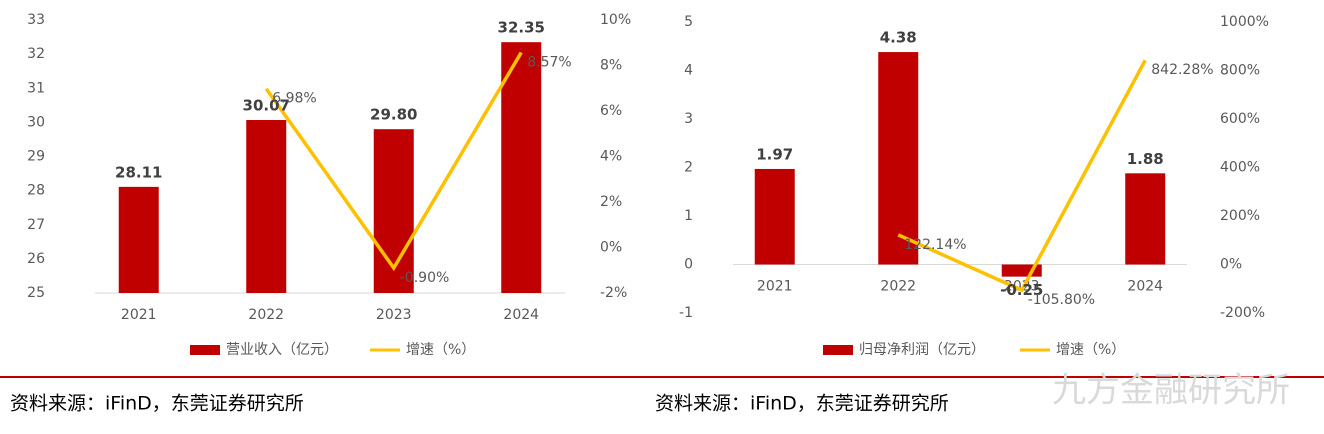 The height and width of the screenshot is (434, 1324). What do you see at coordinates (36, 259) in the screenshot?
I see `y-tick-label: 26` at bounding box center [36, 259].